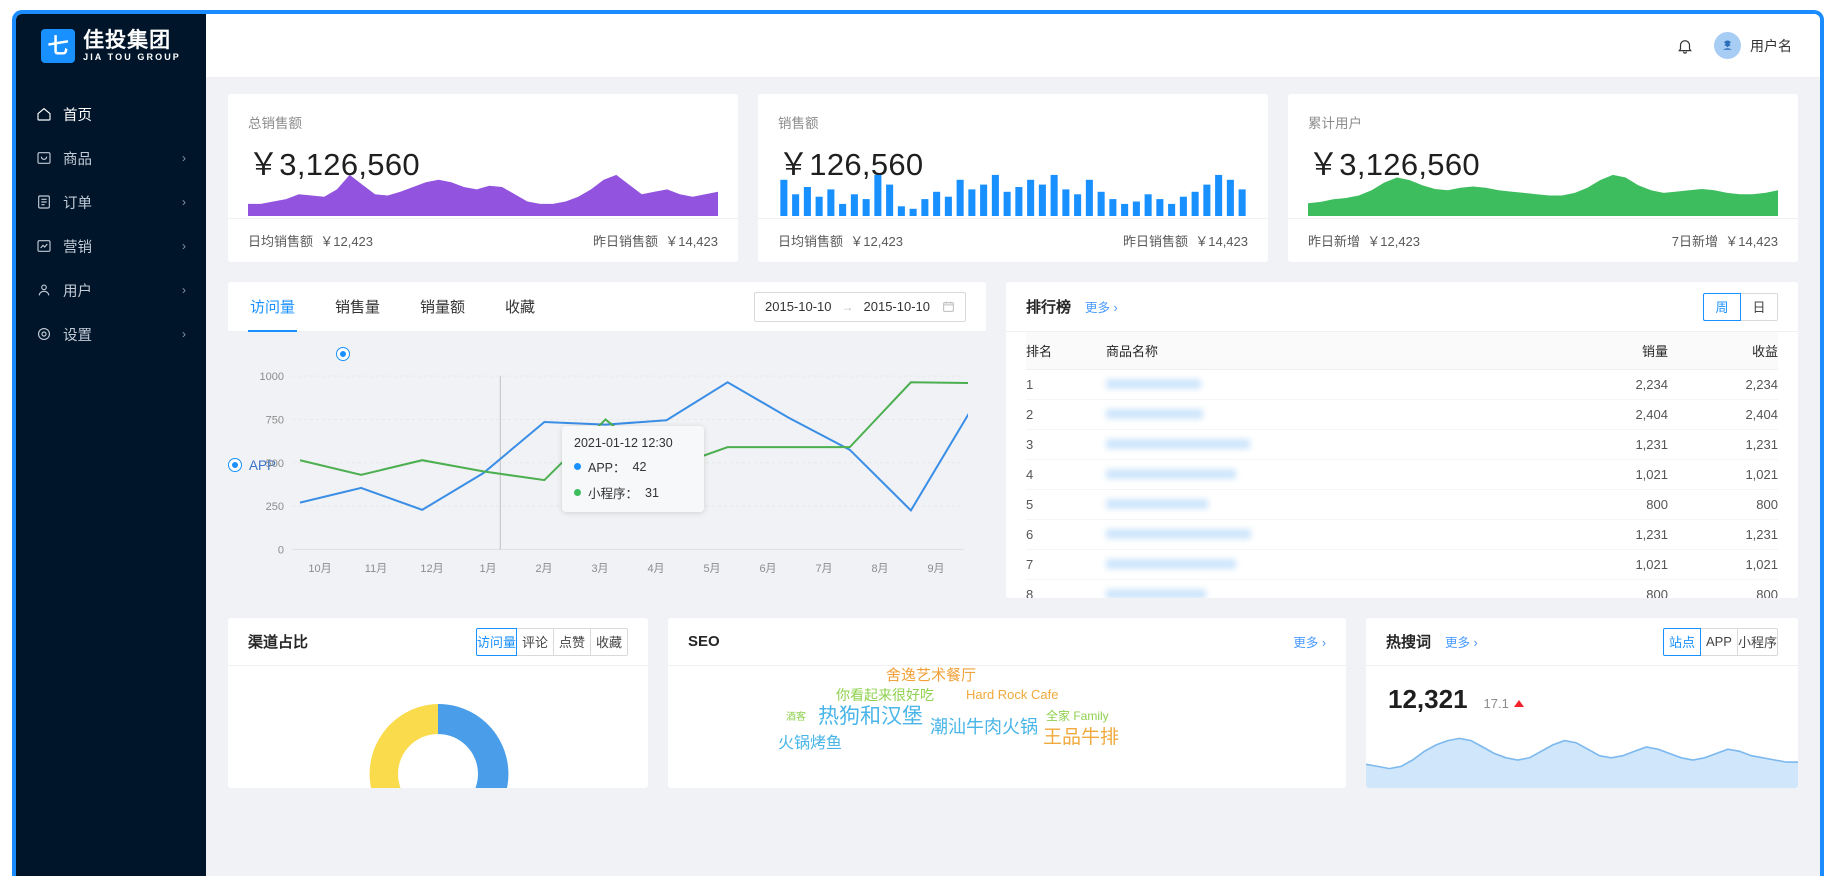 Image resolution: width=1836 pixels, height=876 pixels. What do you see at coordinates (652, 492) in the screenshot?
I see `tooltip-series-value: 31` at bounding box center [652, 492].